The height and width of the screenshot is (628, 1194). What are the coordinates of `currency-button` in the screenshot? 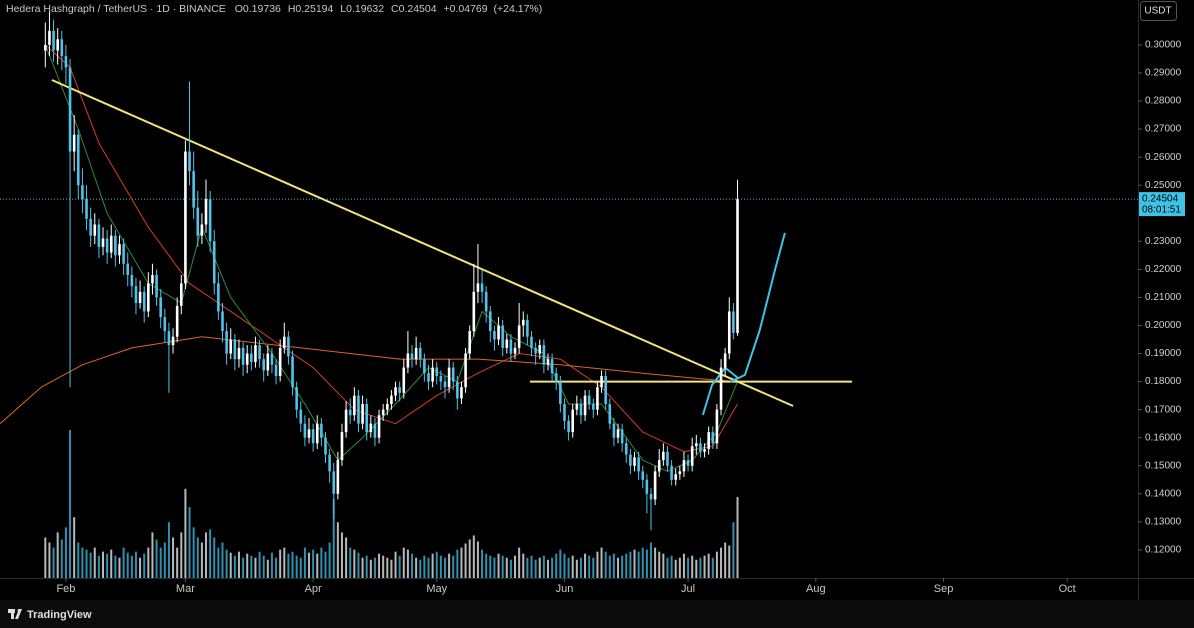 It's located at (1158, 11).